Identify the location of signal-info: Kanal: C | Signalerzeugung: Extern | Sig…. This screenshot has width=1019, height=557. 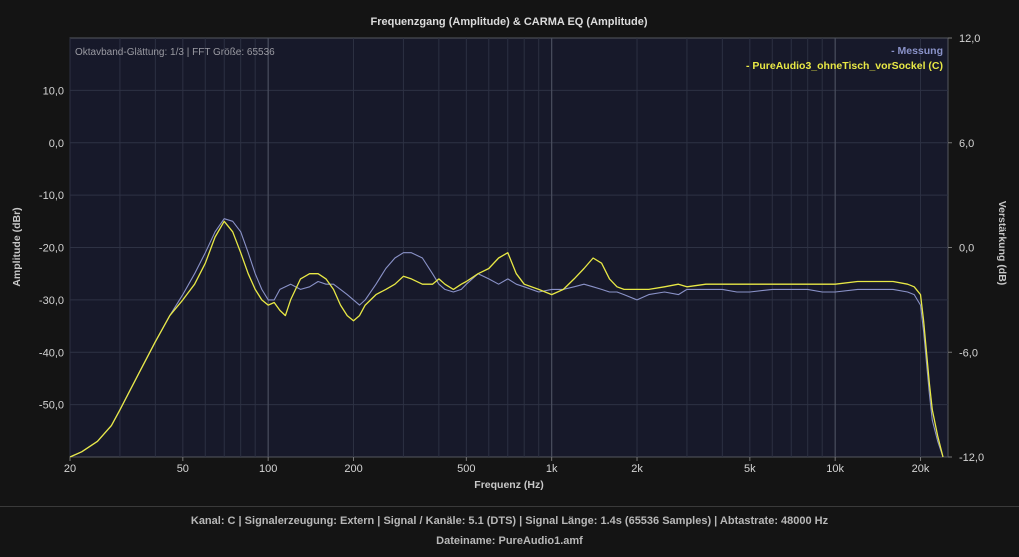
(509, 521).